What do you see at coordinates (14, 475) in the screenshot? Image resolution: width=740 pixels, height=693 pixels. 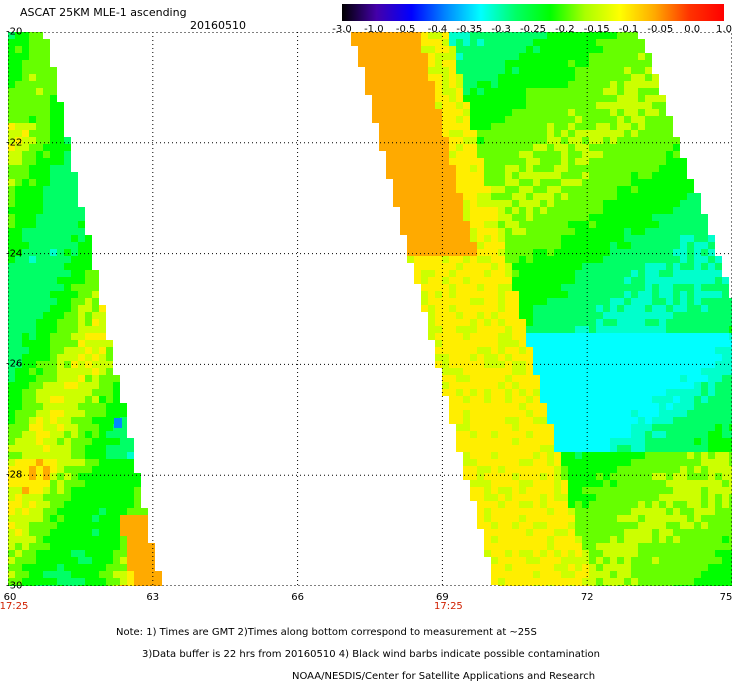 I see `y-tick-label: -28` at bounding box center [14, 475].